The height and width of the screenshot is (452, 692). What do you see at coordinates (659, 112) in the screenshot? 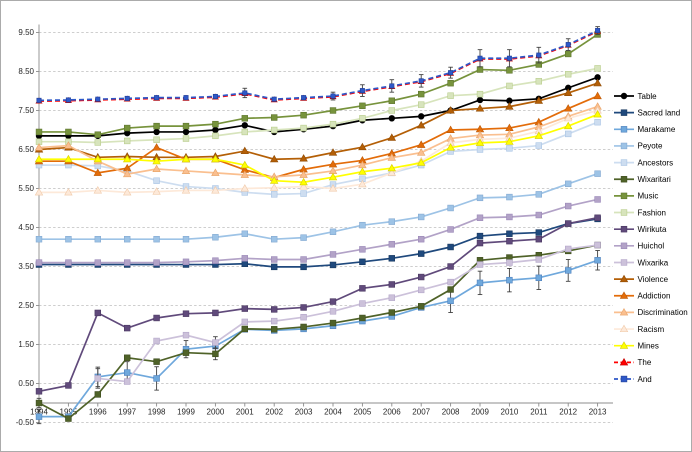
I see `legend-label: Sacred land` at bounding box center [659, 112].